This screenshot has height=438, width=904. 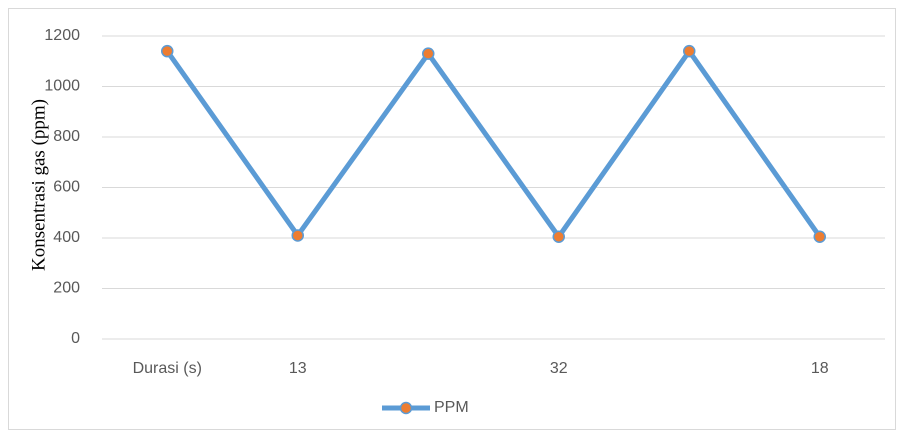 I want to click on x-tick-label: 13, so click(x=298, y=368).